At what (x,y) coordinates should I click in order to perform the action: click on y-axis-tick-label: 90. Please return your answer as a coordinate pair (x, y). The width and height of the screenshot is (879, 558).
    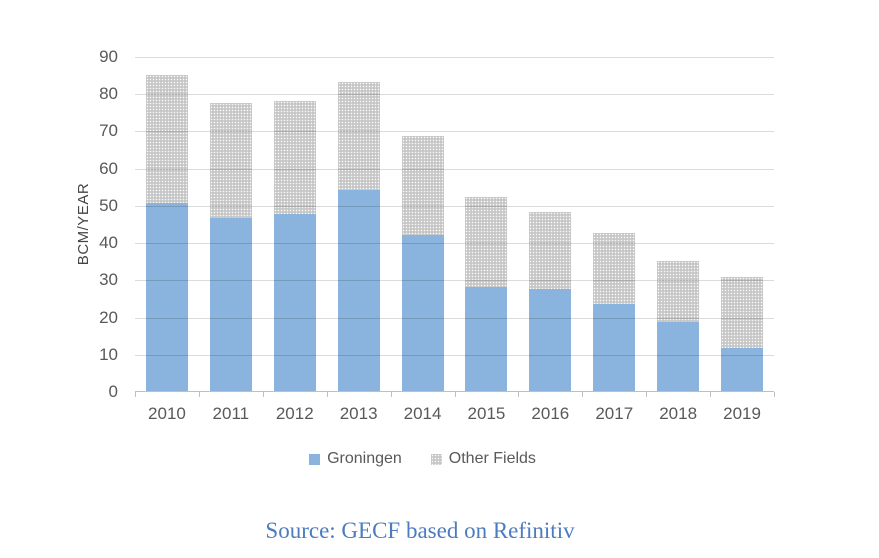
    Looking at the image, I should click on (108, 56).